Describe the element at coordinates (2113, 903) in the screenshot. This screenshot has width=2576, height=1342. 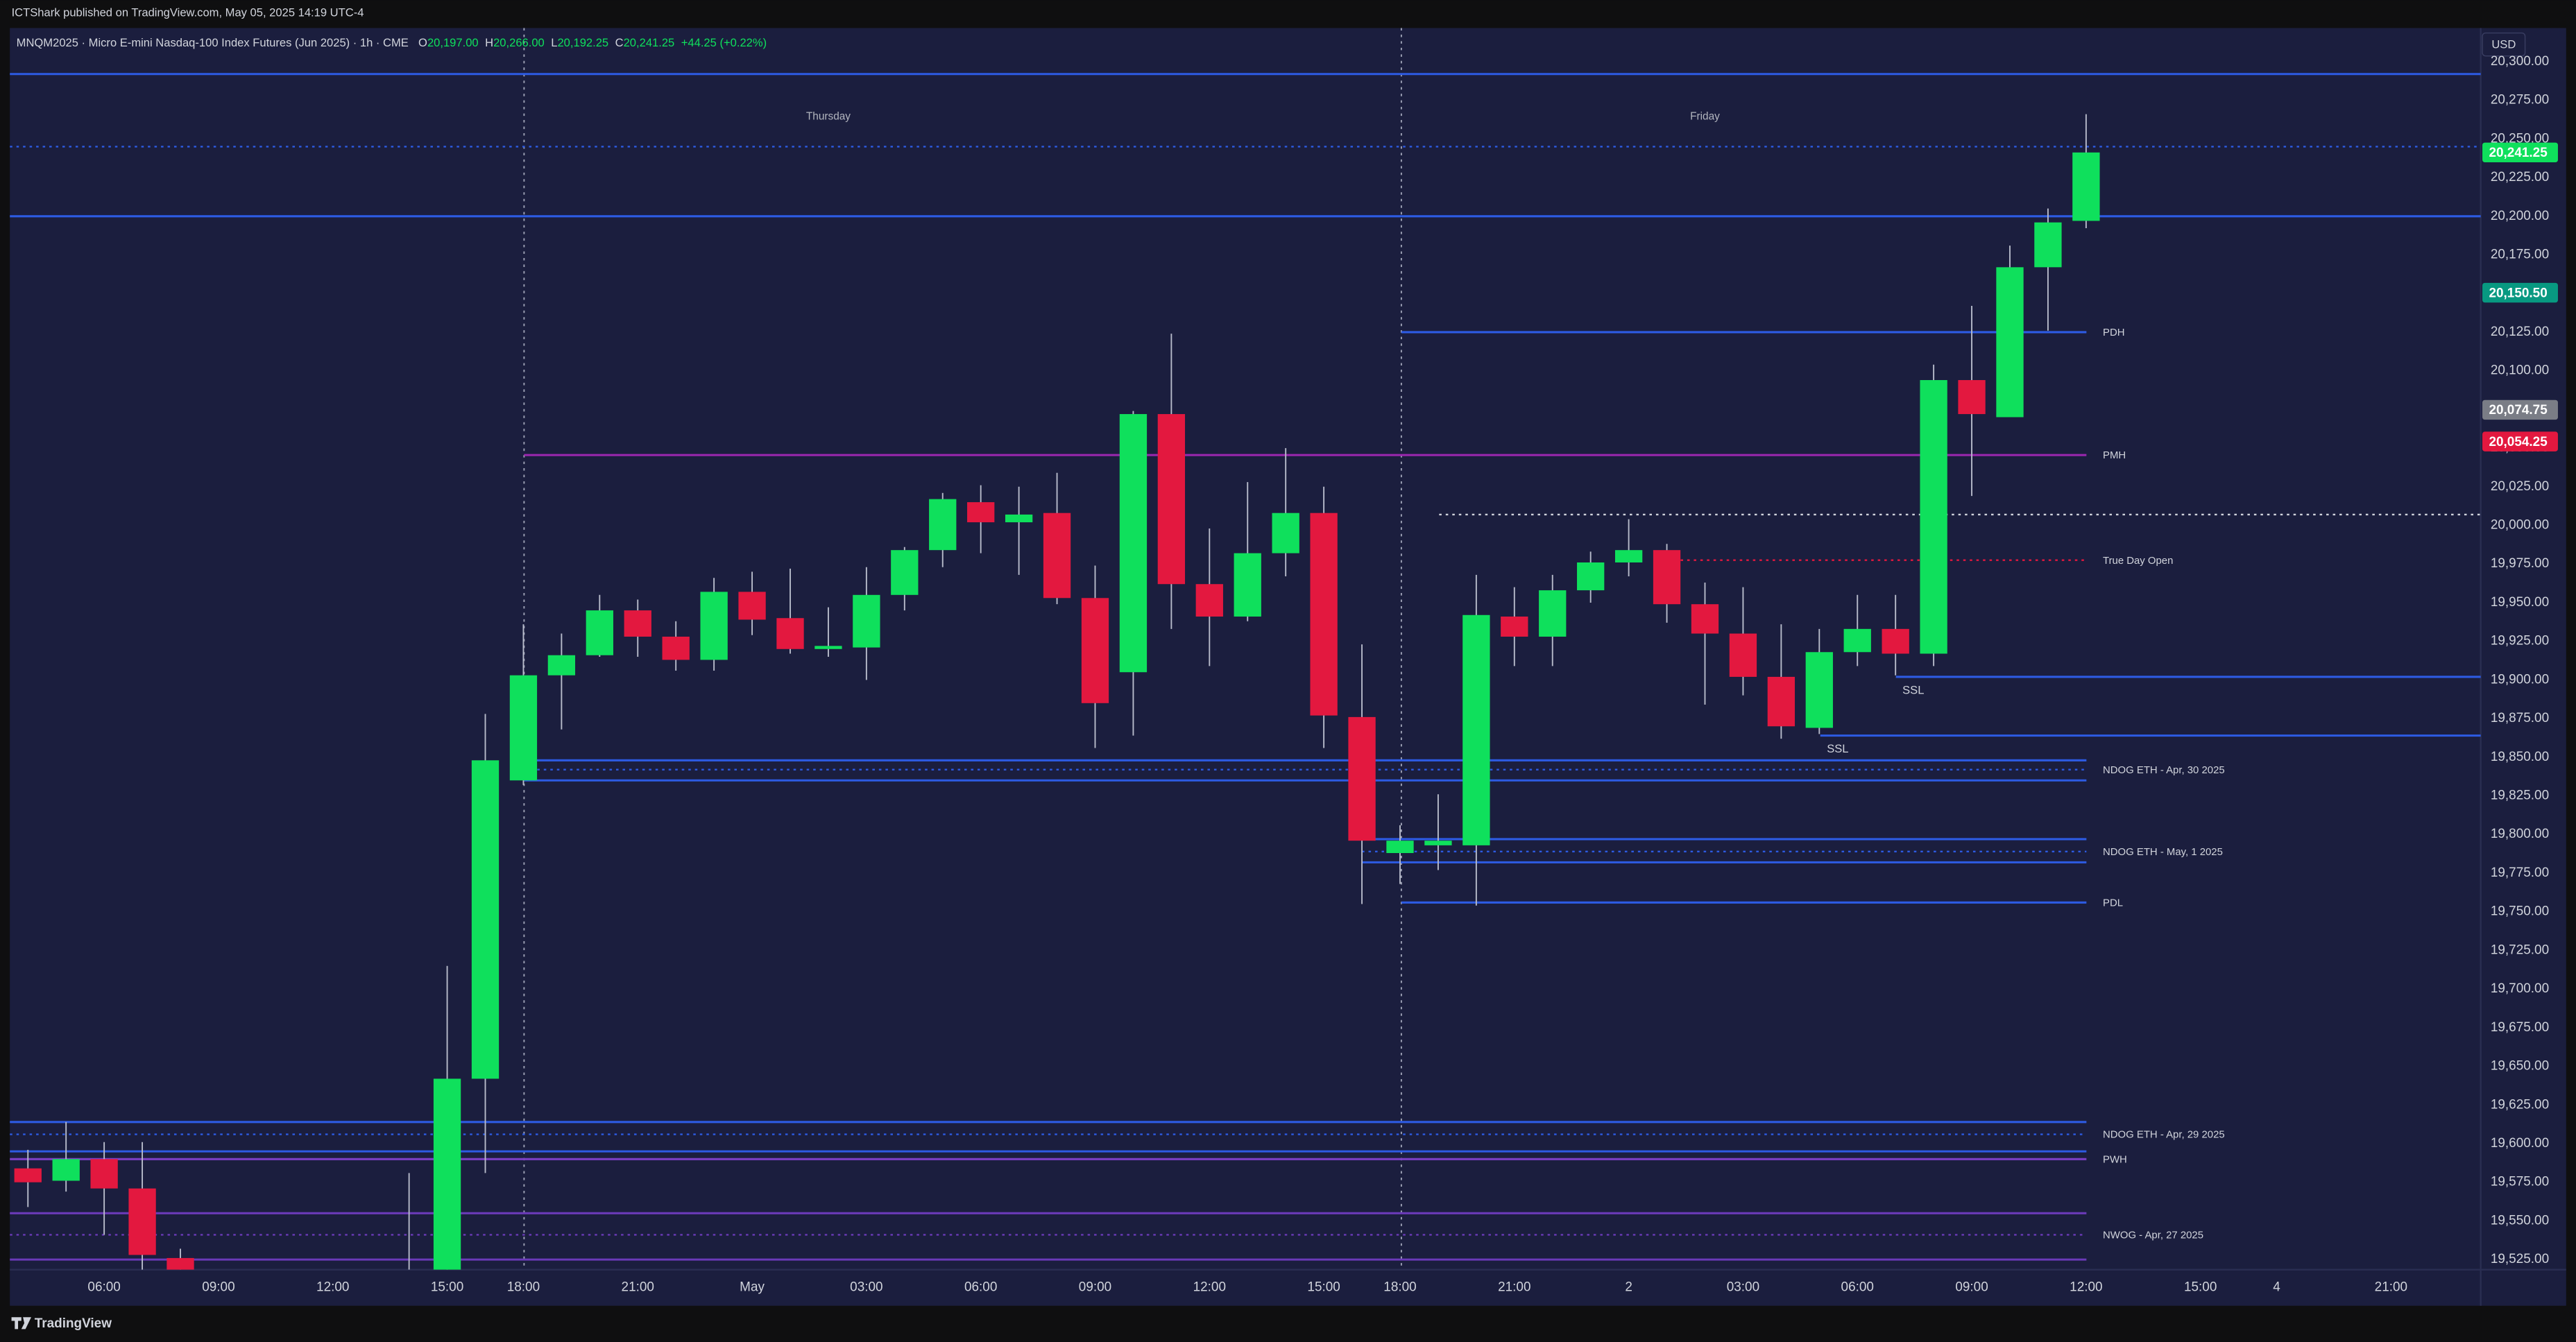
I see `level-label: PDL` at that location.